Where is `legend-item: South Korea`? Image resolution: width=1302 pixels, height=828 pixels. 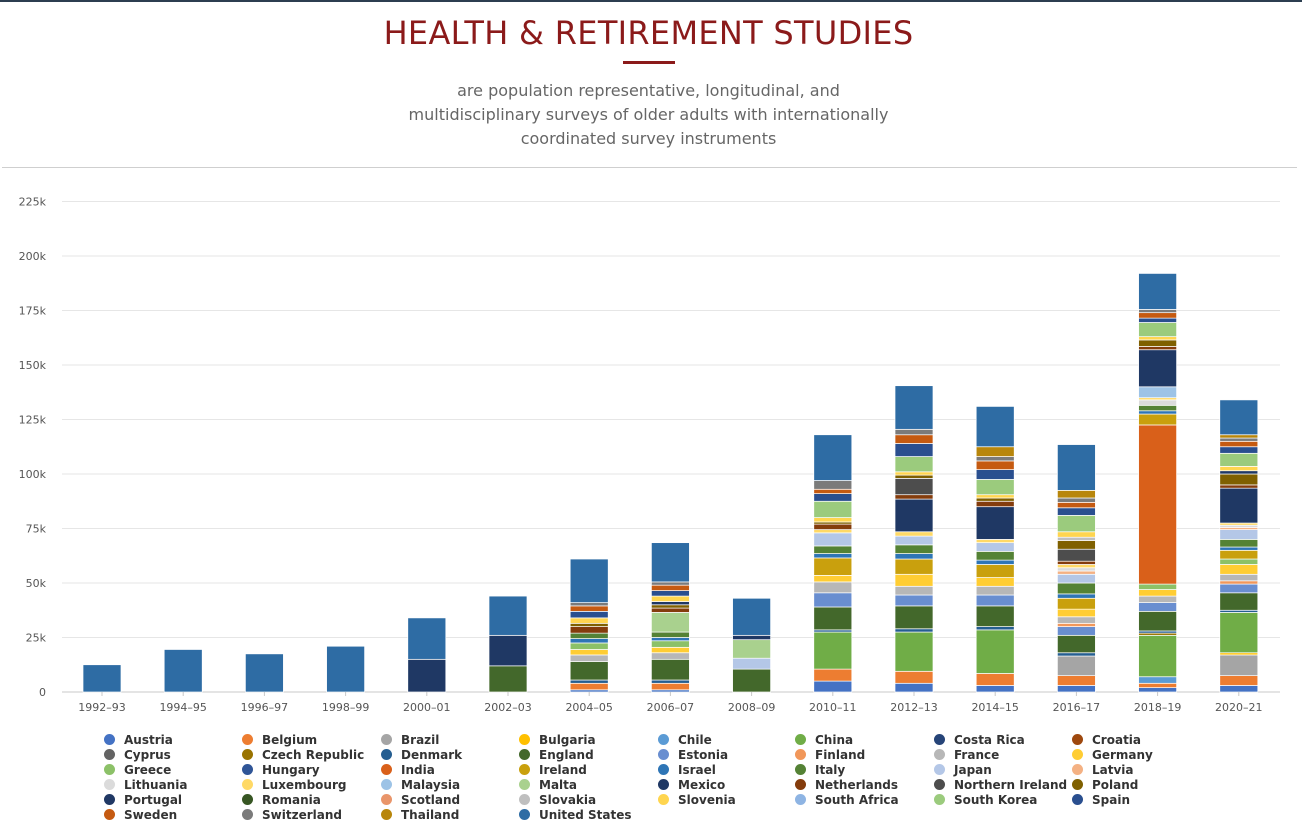
legend-item: South Korea is located at coordinates (985, 799).